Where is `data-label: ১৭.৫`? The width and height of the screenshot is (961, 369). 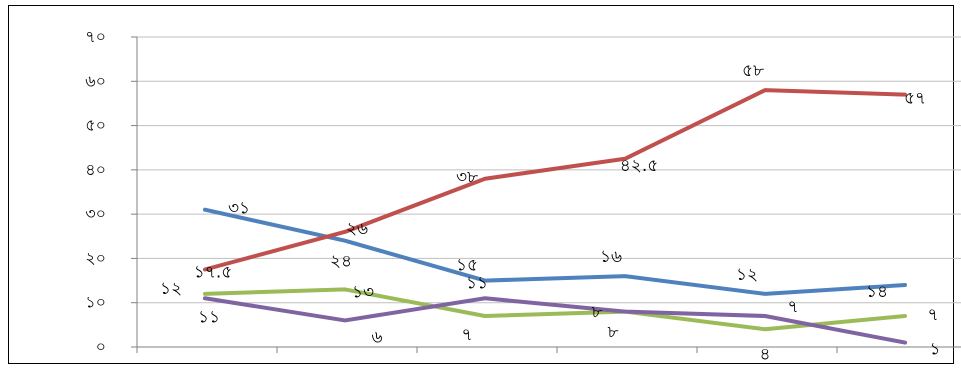 data-label: ১৭.৫ is located at coordinates (213, 273).